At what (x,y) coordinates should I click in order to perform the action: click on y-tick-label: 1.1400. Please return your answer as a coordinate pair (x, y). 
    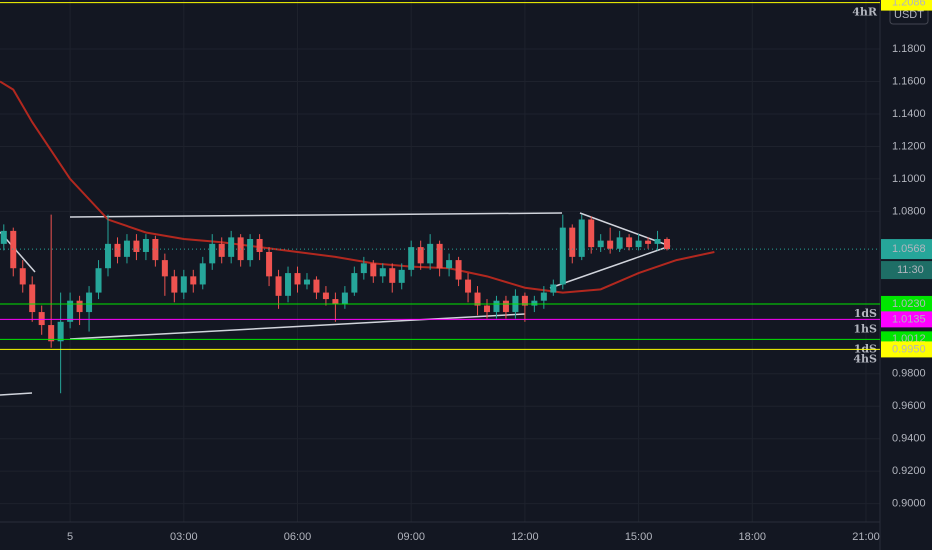
    Looking at the image, I should click on (909, 114).